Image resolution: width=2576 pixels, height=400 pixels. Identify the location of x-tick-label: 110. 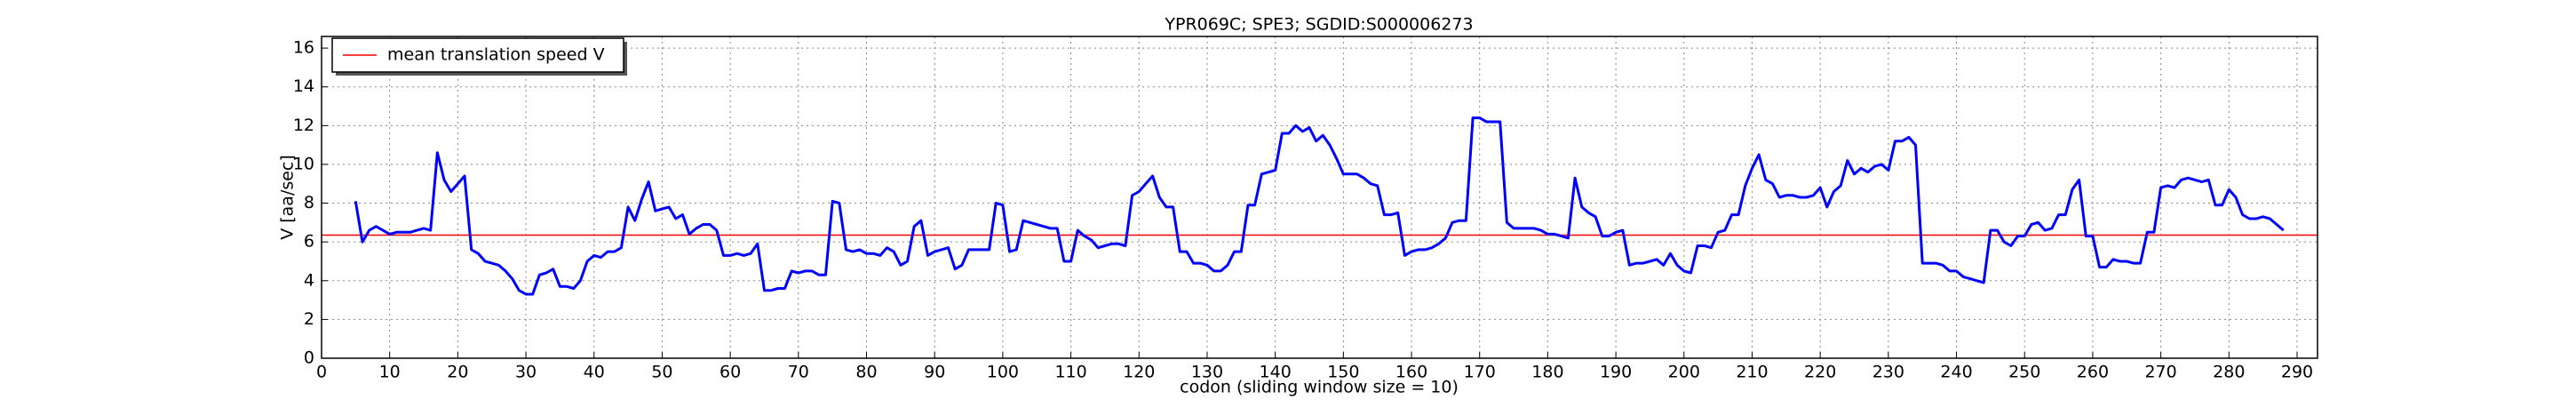
(1070, 372).